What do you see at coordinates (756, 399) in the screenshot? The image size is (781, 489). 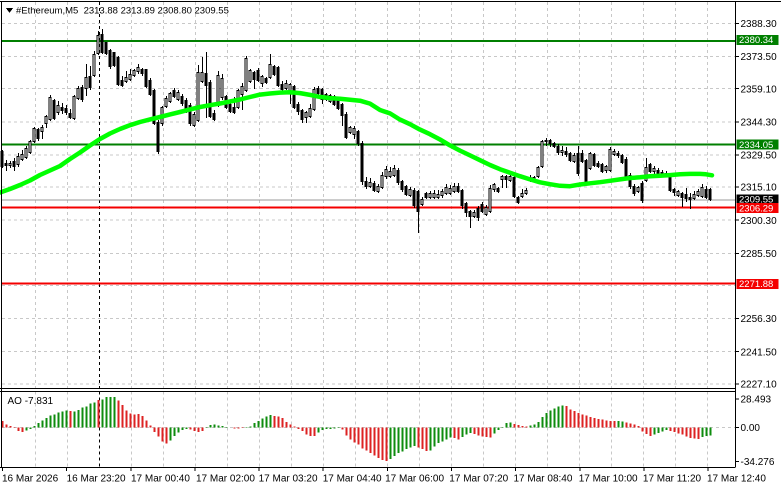 I see `svg-text: 28.493` at bounding box center [756, 399].